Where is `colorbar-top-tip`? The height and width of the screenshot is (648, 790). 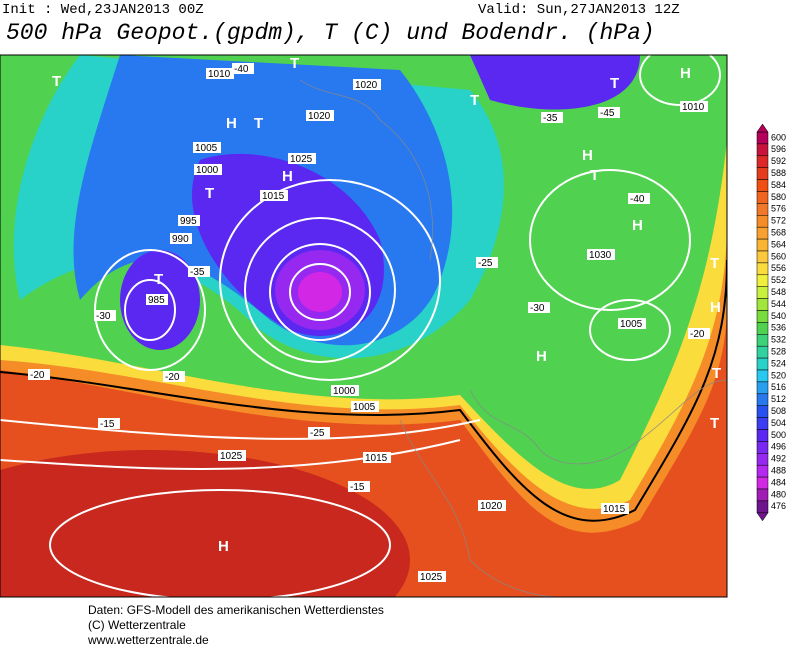
colorbar-top-tip is located at coordinates (762, 128).